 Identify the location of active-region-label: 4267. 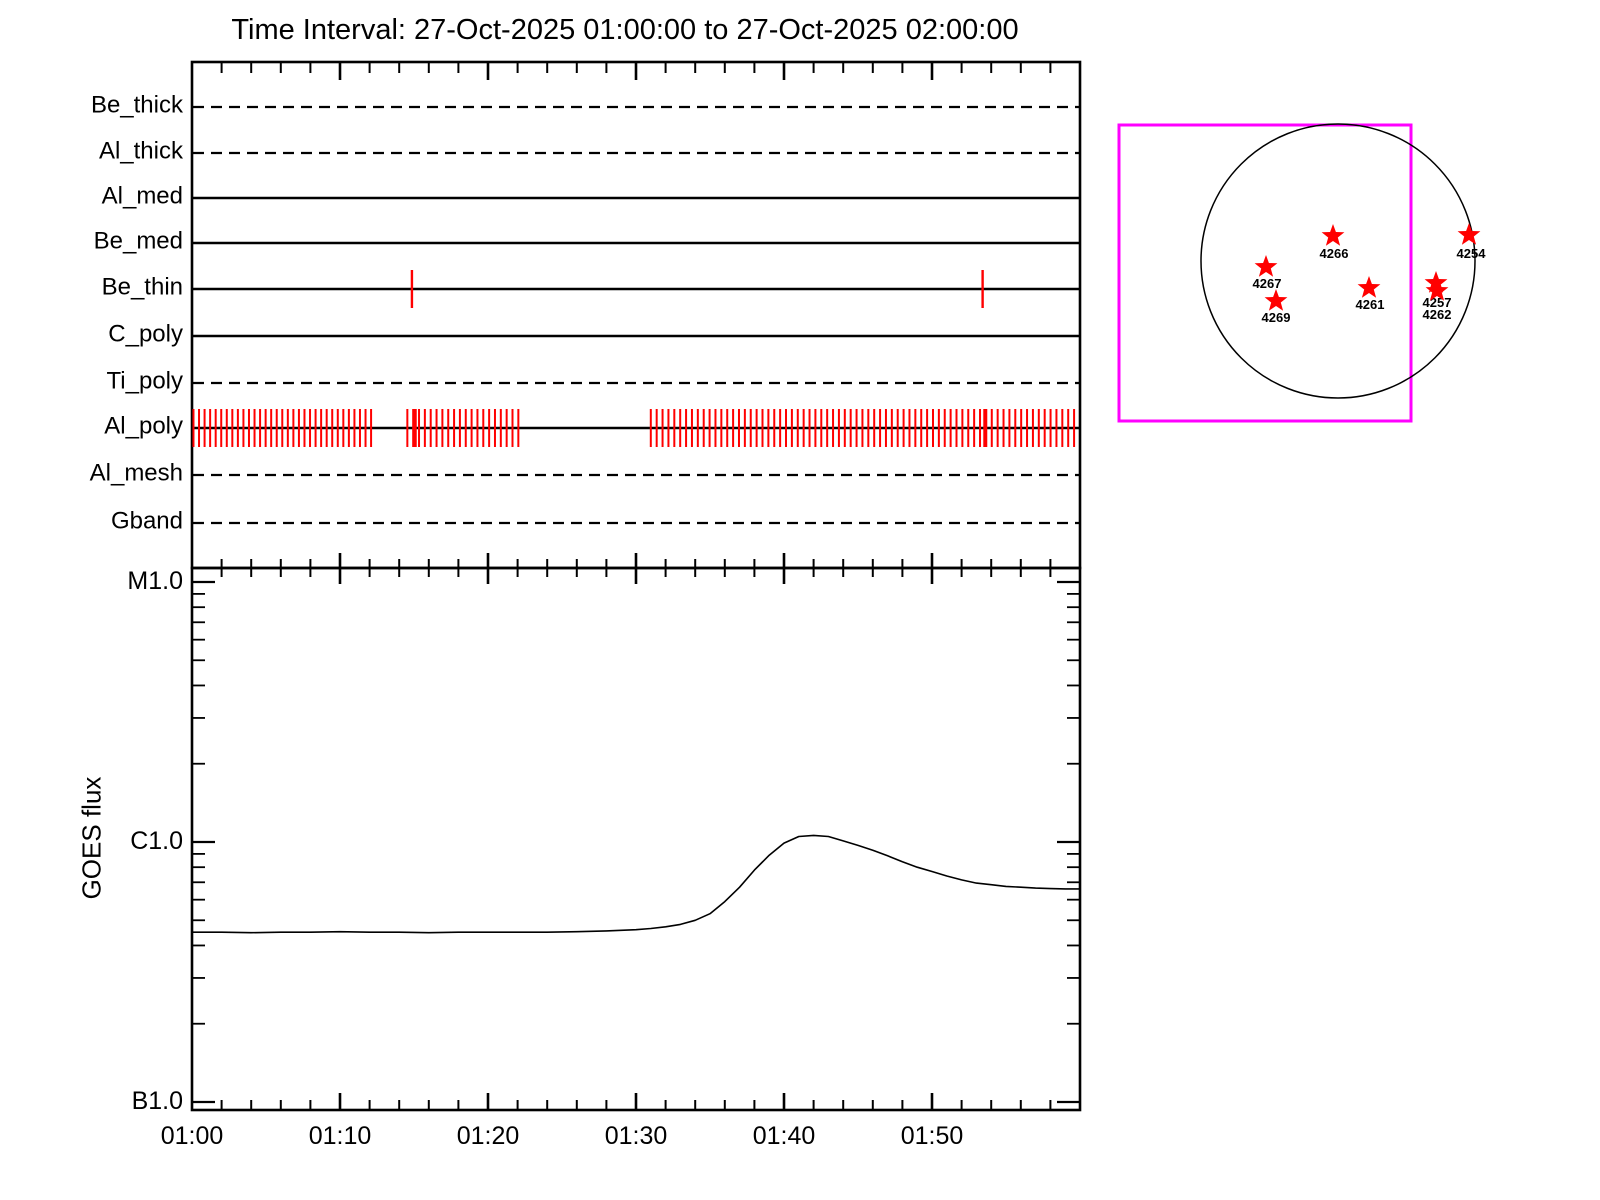
(1267, 283).